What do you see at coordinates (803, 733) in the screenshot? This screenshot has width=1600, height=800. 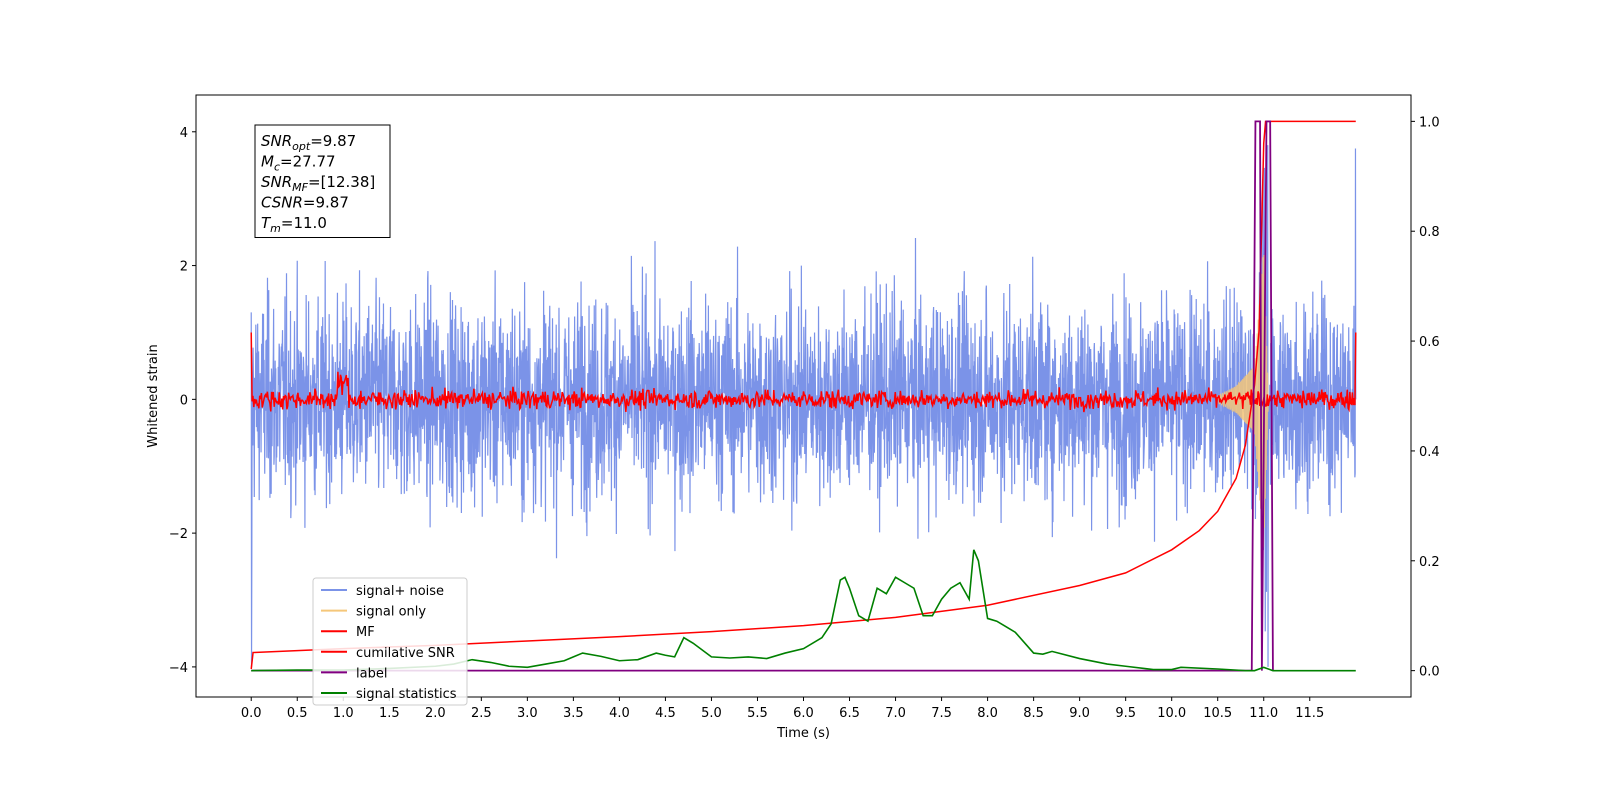 I see `x-axis-label: Time (s)` at bounding box center [803, 733].